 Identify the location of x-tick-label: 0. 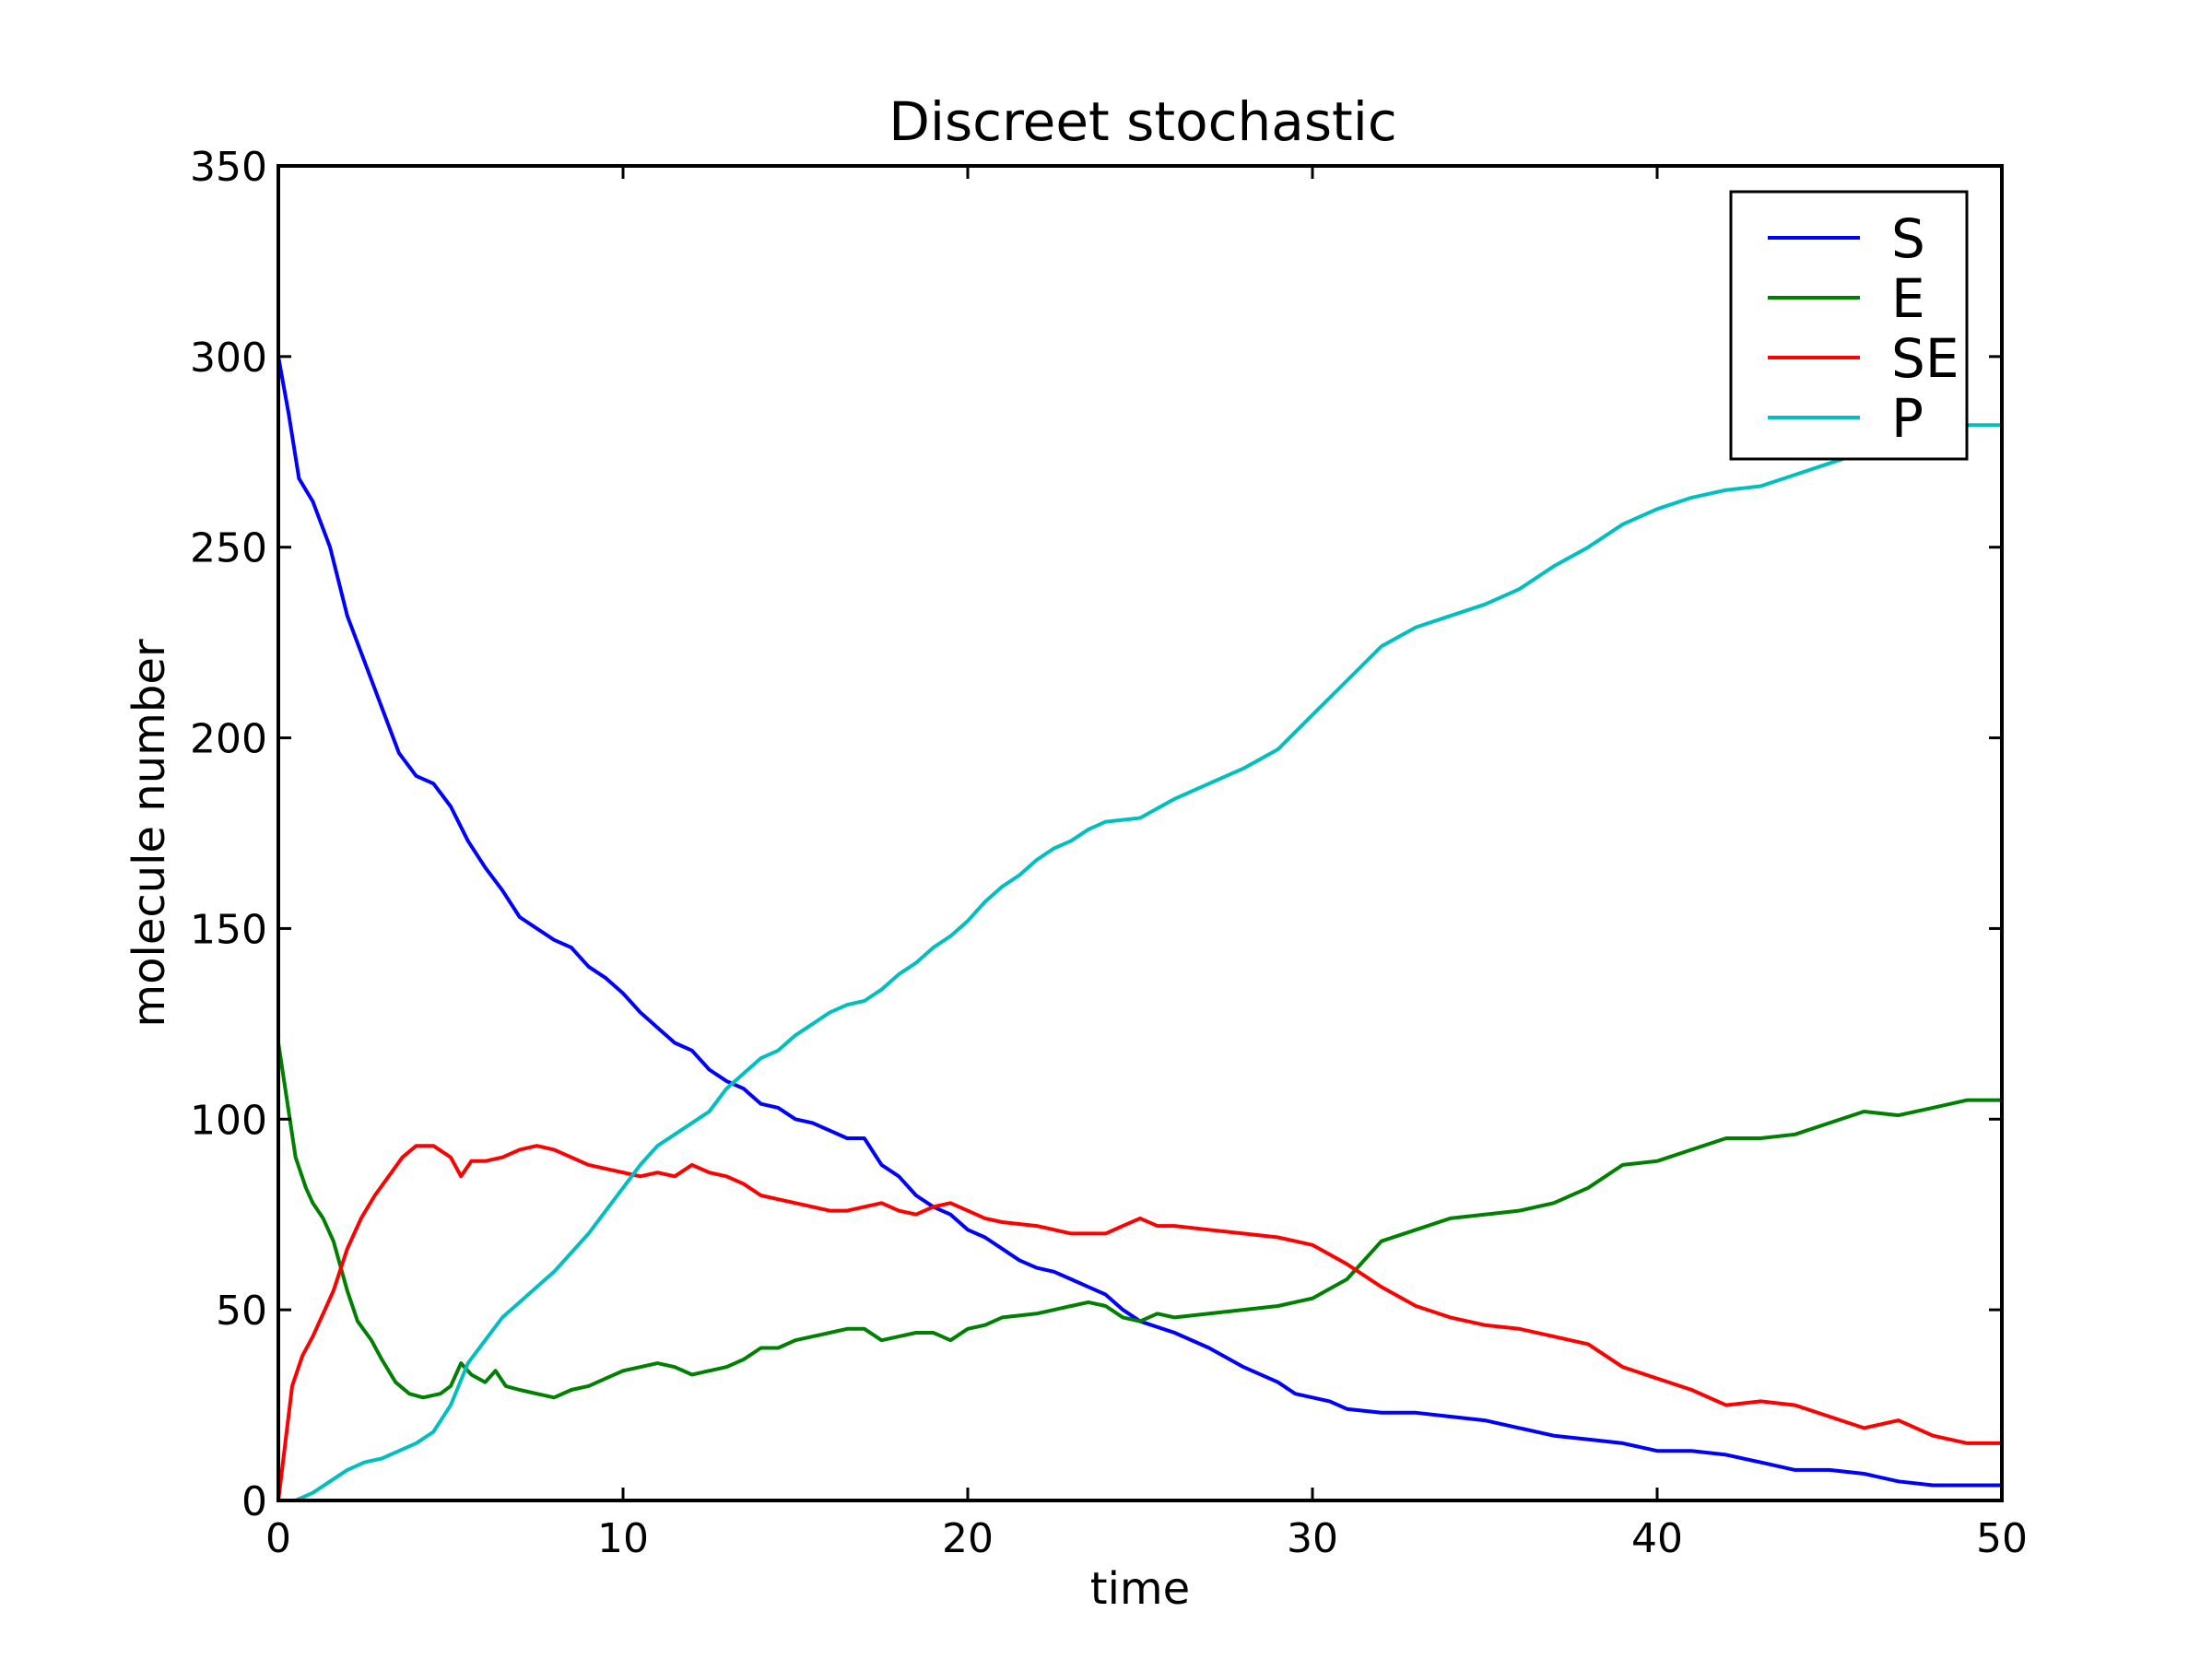
(278, 1538).